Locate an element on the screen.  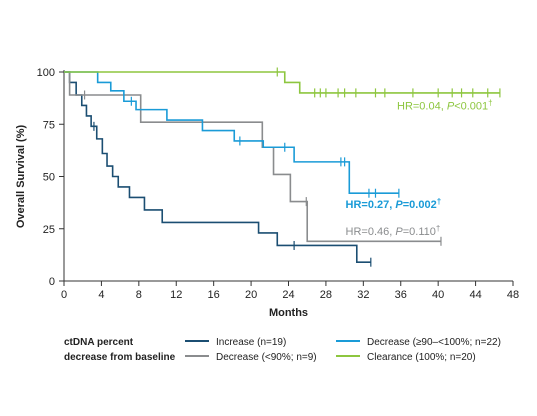
legend-label-2: Decrease (≥90–<100%; n=22) is located at coordinates (434, 342).